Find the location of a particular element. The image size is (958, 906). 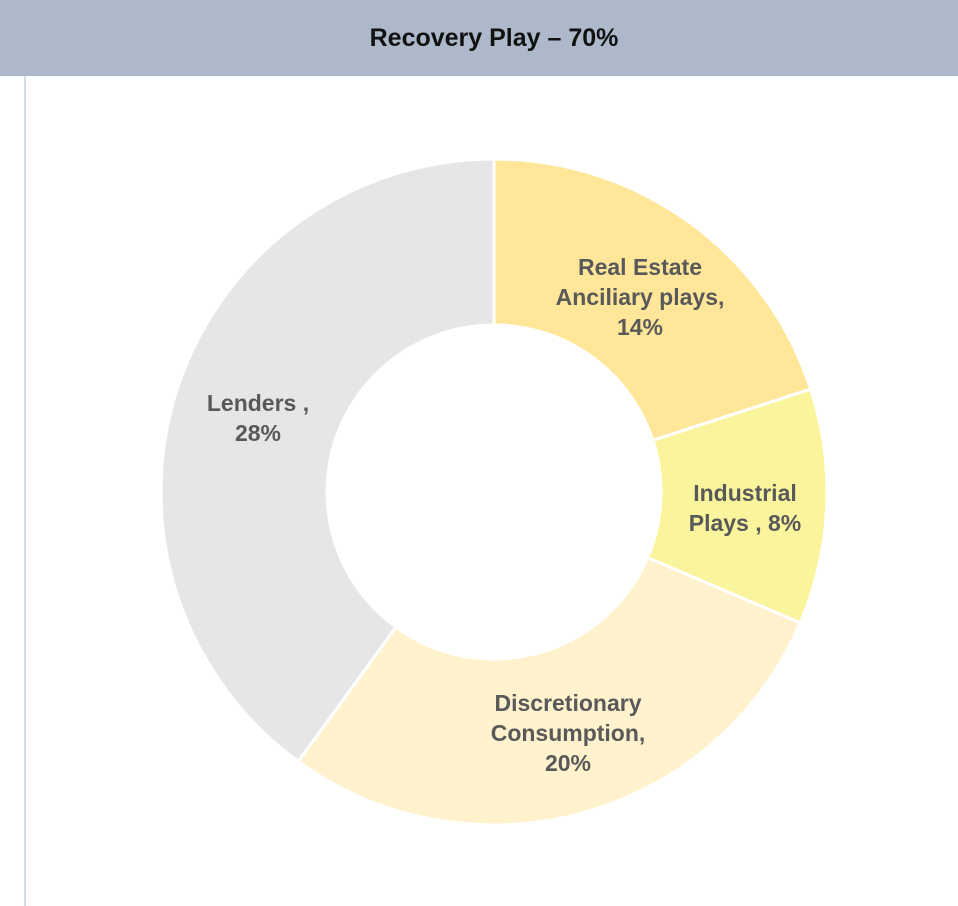

slice-label: Lenders , 28% is located at coordinates (258, 418).